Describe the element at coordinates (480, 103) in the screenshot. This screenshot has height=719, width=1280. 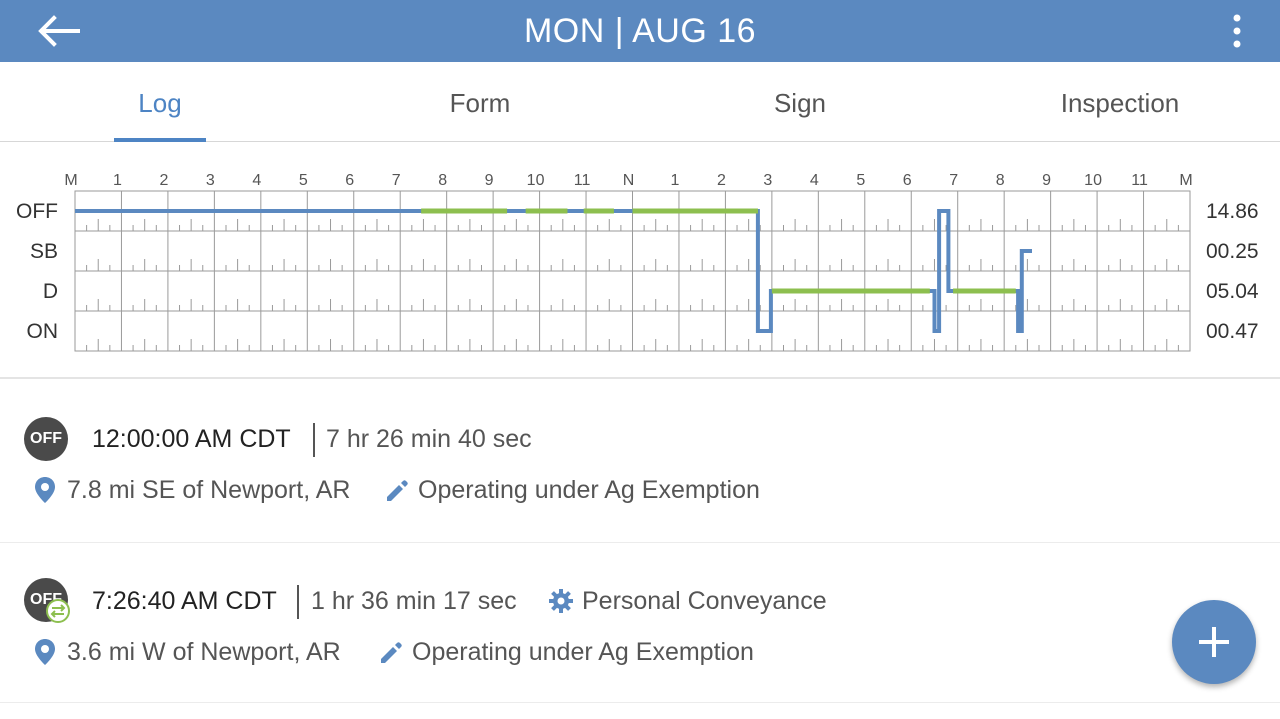
I see `tab-form: Form` at that location.